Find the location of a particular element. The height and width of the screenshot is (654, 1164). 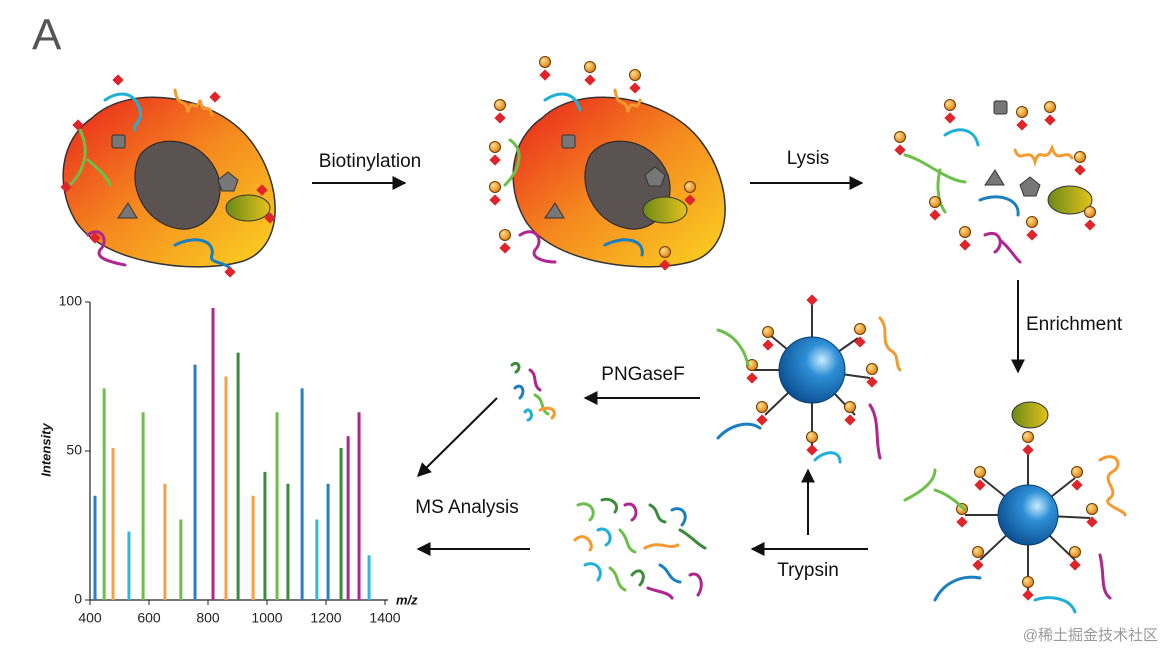

y-tick-label: 100 is located at coordinates (71, 301).